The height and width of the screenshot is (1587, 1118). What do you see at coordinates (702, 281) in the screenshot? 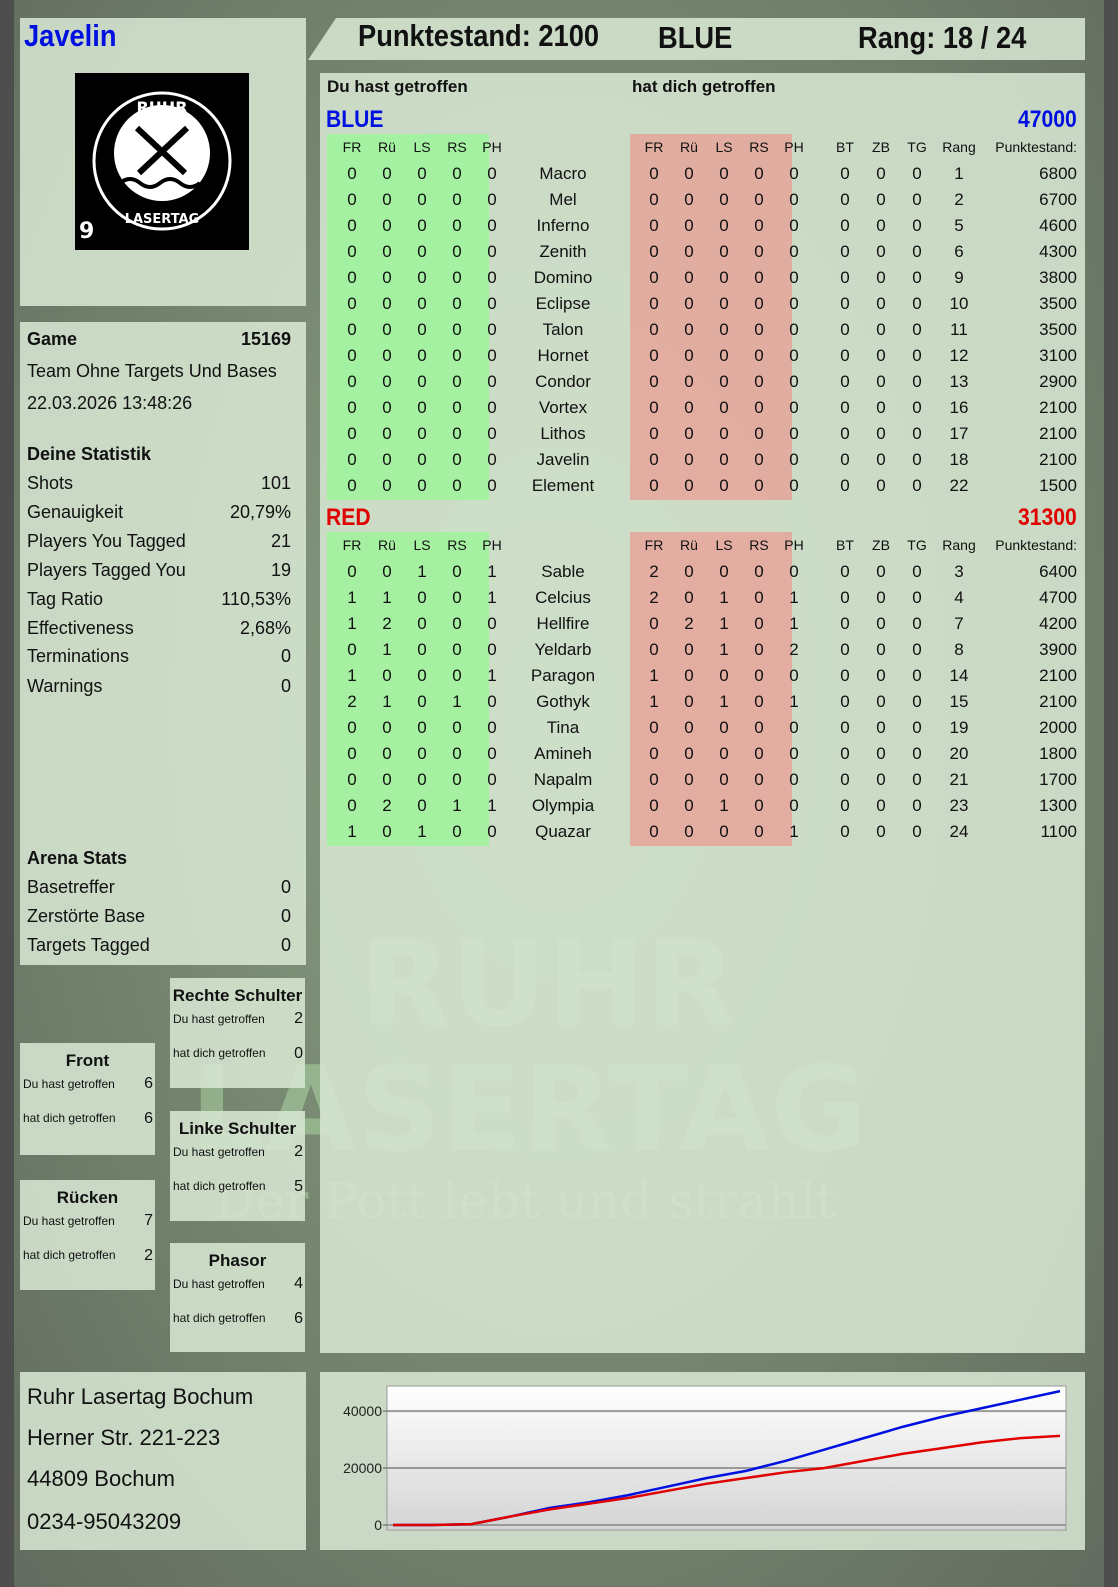
I see `player-row: 0 0 0 0 0 Domino 0 0 0 0 0 0 0 0 9 3800` at bounding box center [702, 281].